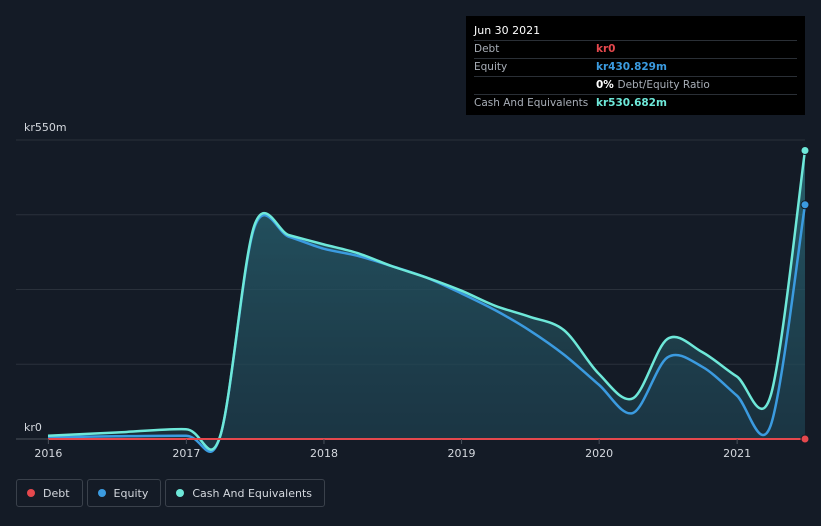 The width and height of the screenshot is (821, 526). What do you see at coordinates (635, 50) in the screenshot?
I see `tooltip-row-debt: Debt kr0` at bounding box center [635, 50].